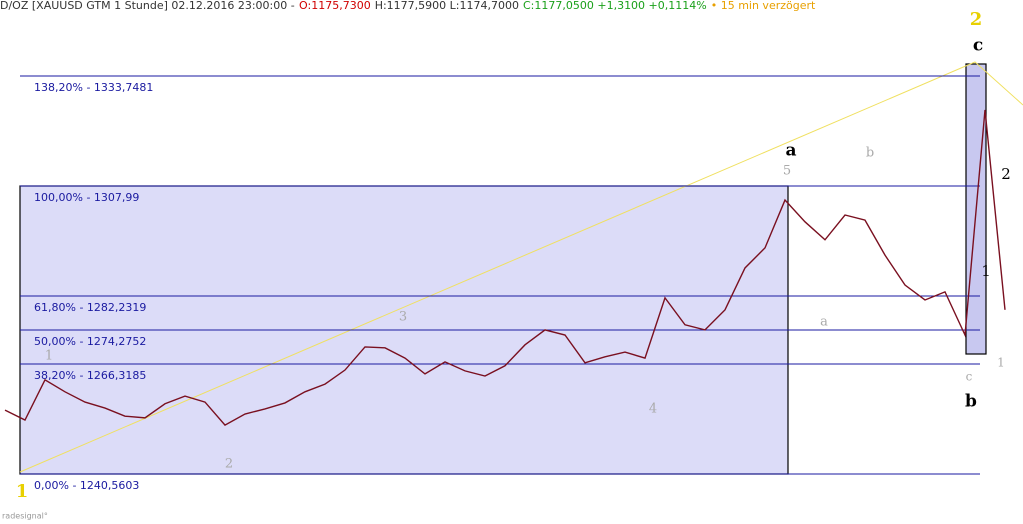  What do you see at coordinates (763, 6) in the screenshot?
I see `header-part: • 15 min verzögert` at bounding box center [763, 6].